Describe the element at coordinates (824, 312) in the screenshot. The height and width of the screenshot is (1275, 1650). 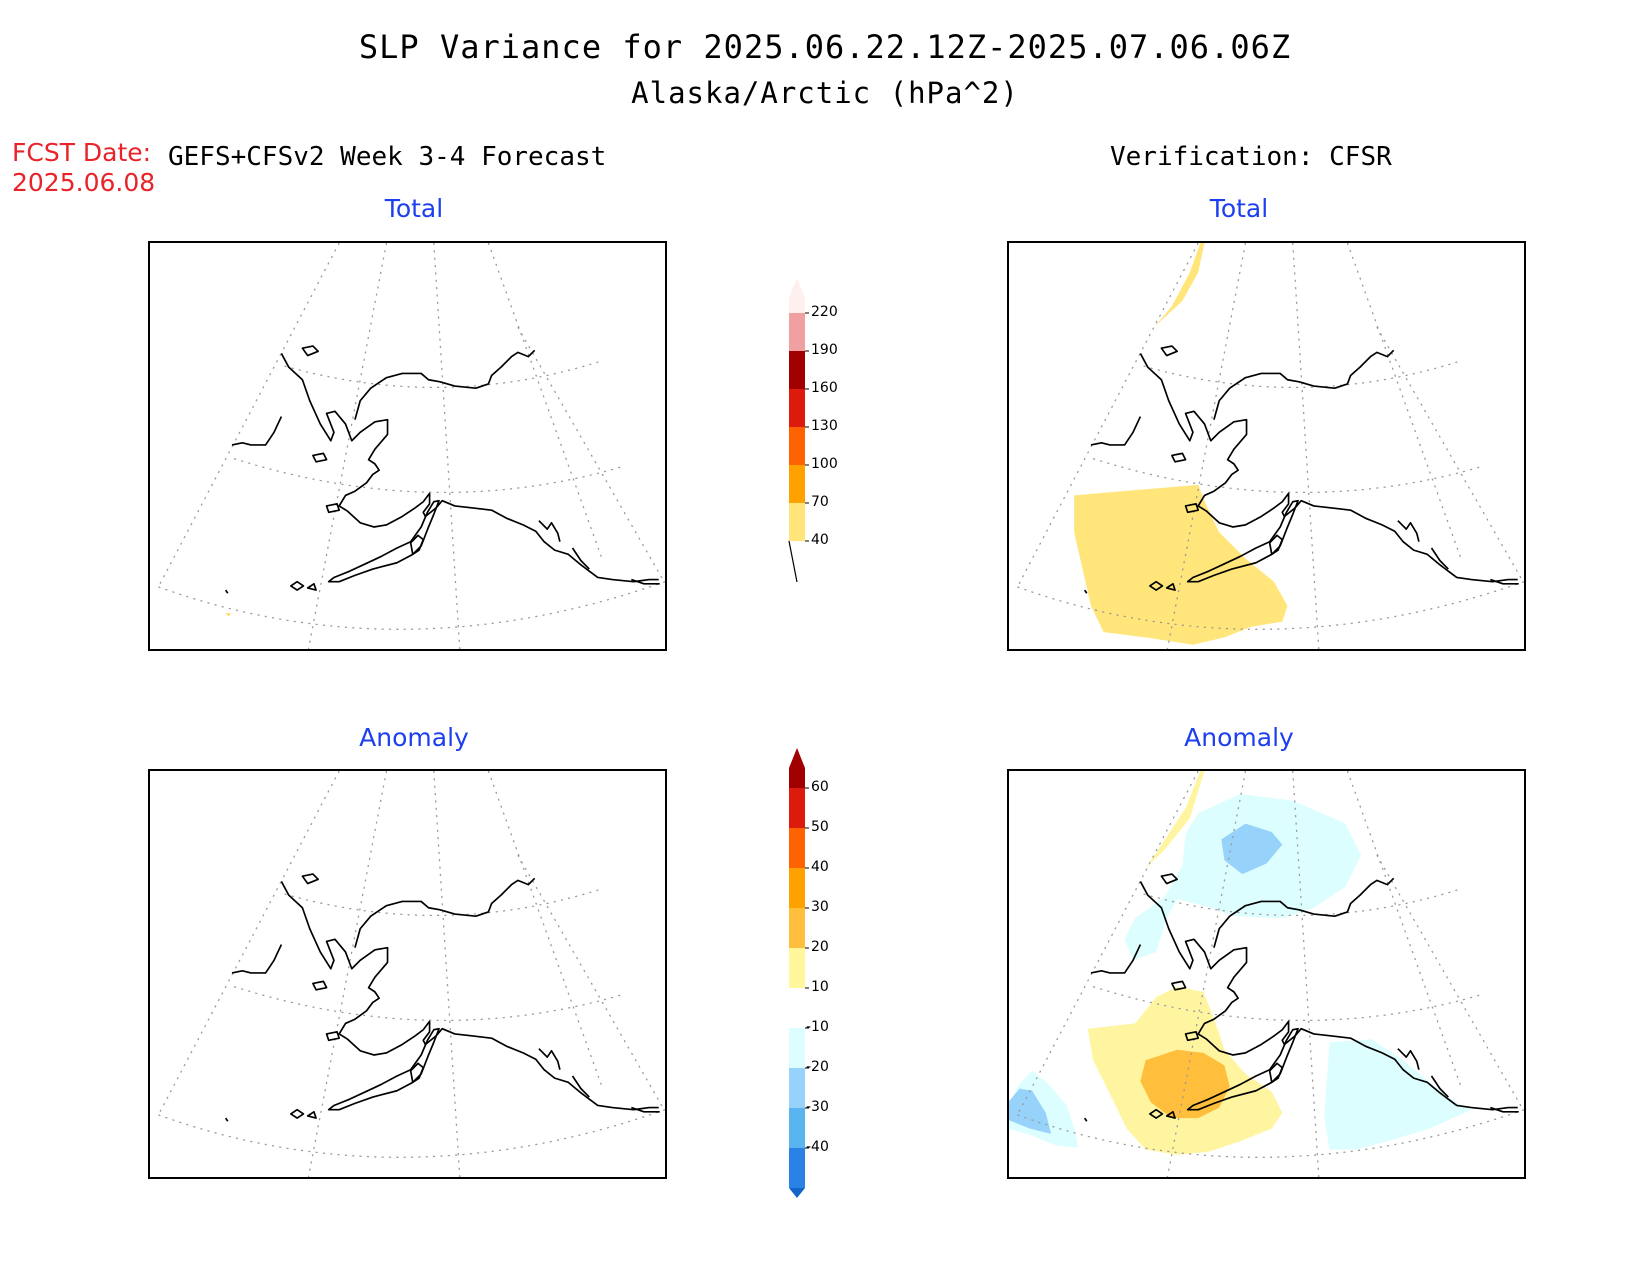
I see `colorbar-total-label-220: 220` at that location.